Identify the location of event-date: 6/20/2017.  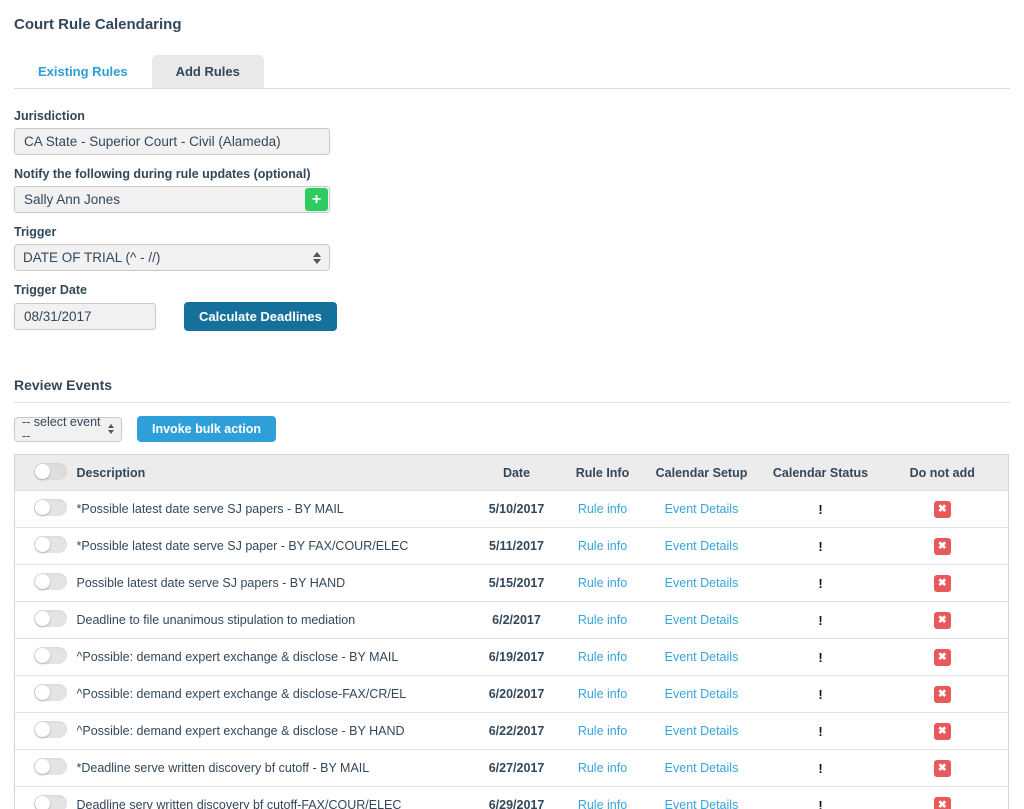
(516, 694).